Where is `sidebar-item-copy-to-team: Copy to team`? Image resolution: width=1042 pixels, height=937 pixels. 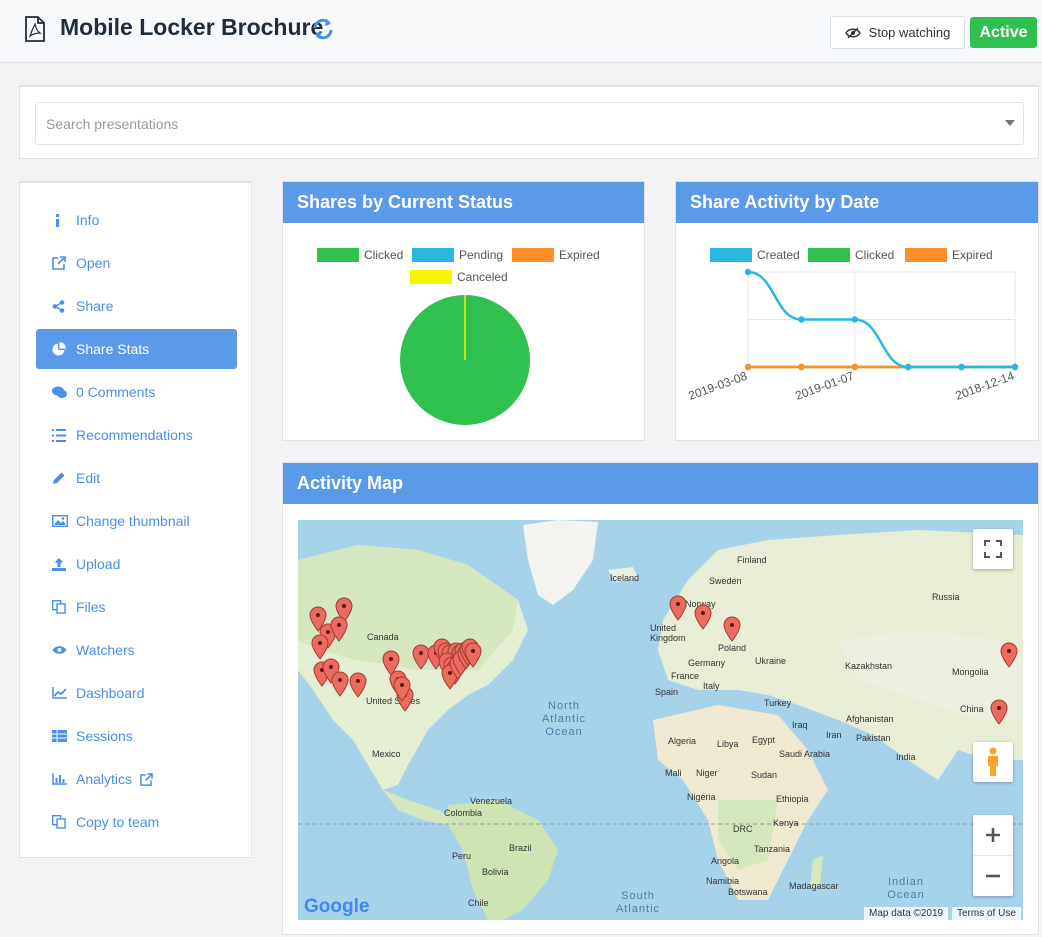
sidebar-item-copy-to-team: Copy to team is located at coordinates (136, 822).